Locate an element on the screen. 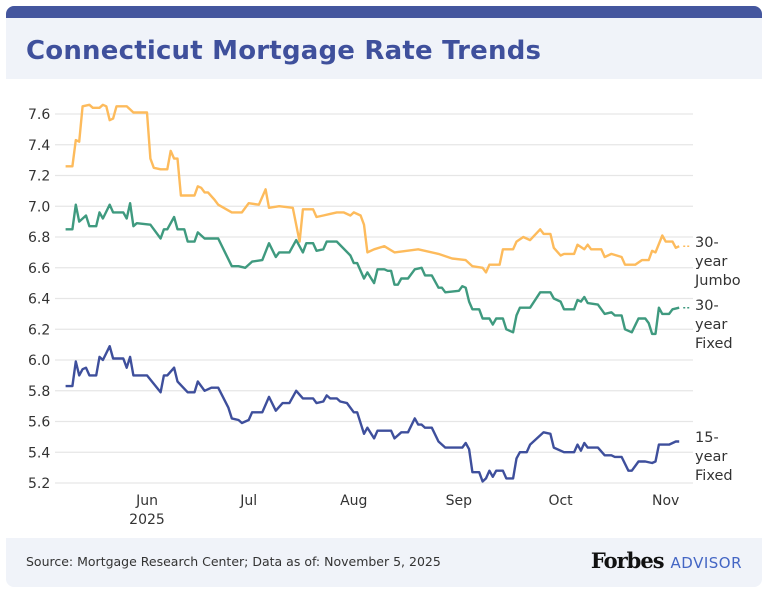 This screenshot has width=768, height=593. x-tick-label: Oct is located at coordinates (560, 501).